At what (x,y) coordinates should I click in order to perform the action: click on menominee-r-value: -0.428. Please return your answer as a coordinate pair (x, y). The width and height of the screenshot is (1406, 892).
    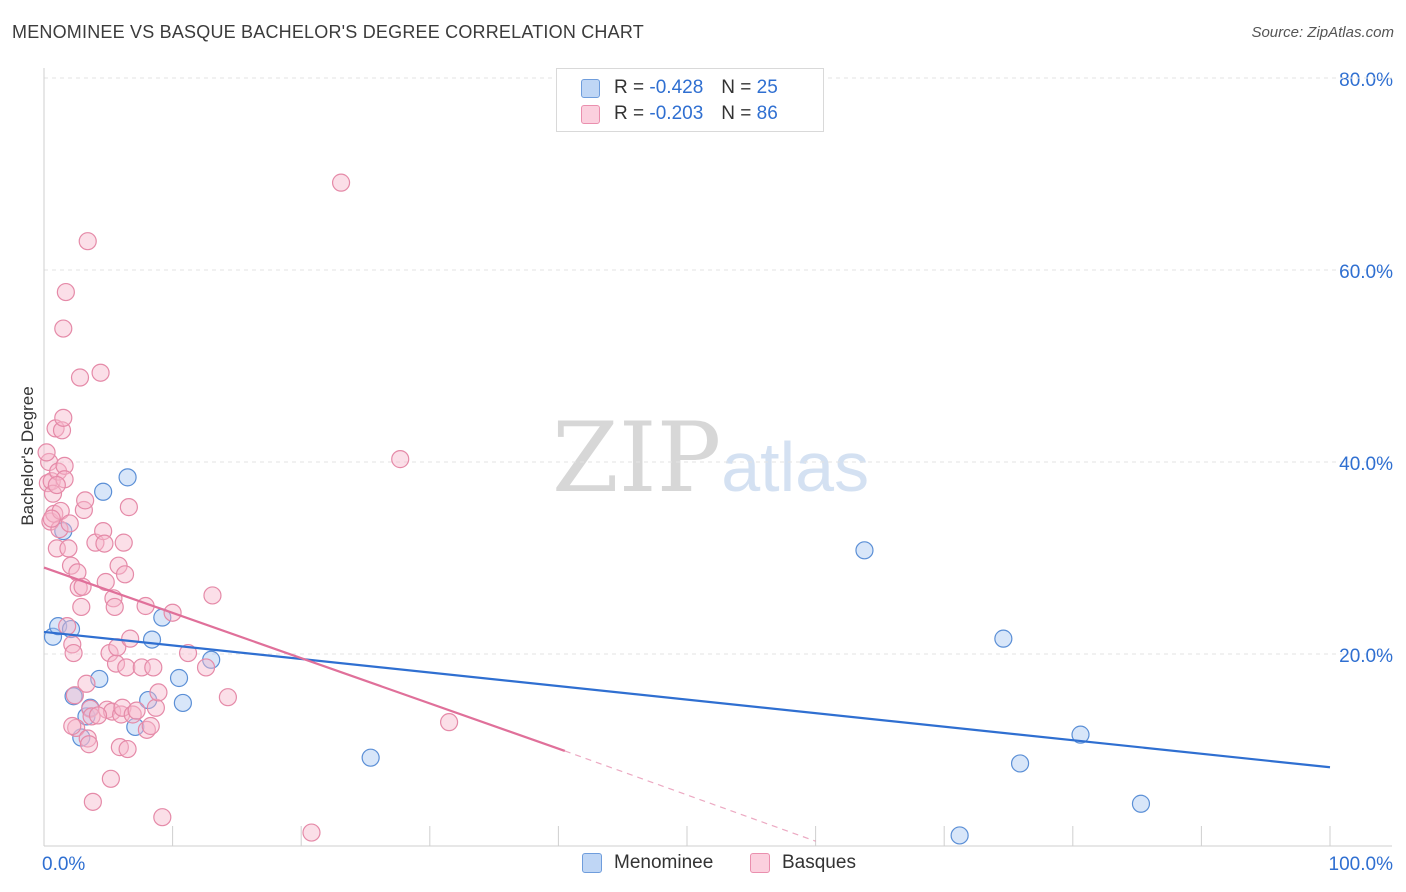
    Looking at the image, I should click on (676, 87).